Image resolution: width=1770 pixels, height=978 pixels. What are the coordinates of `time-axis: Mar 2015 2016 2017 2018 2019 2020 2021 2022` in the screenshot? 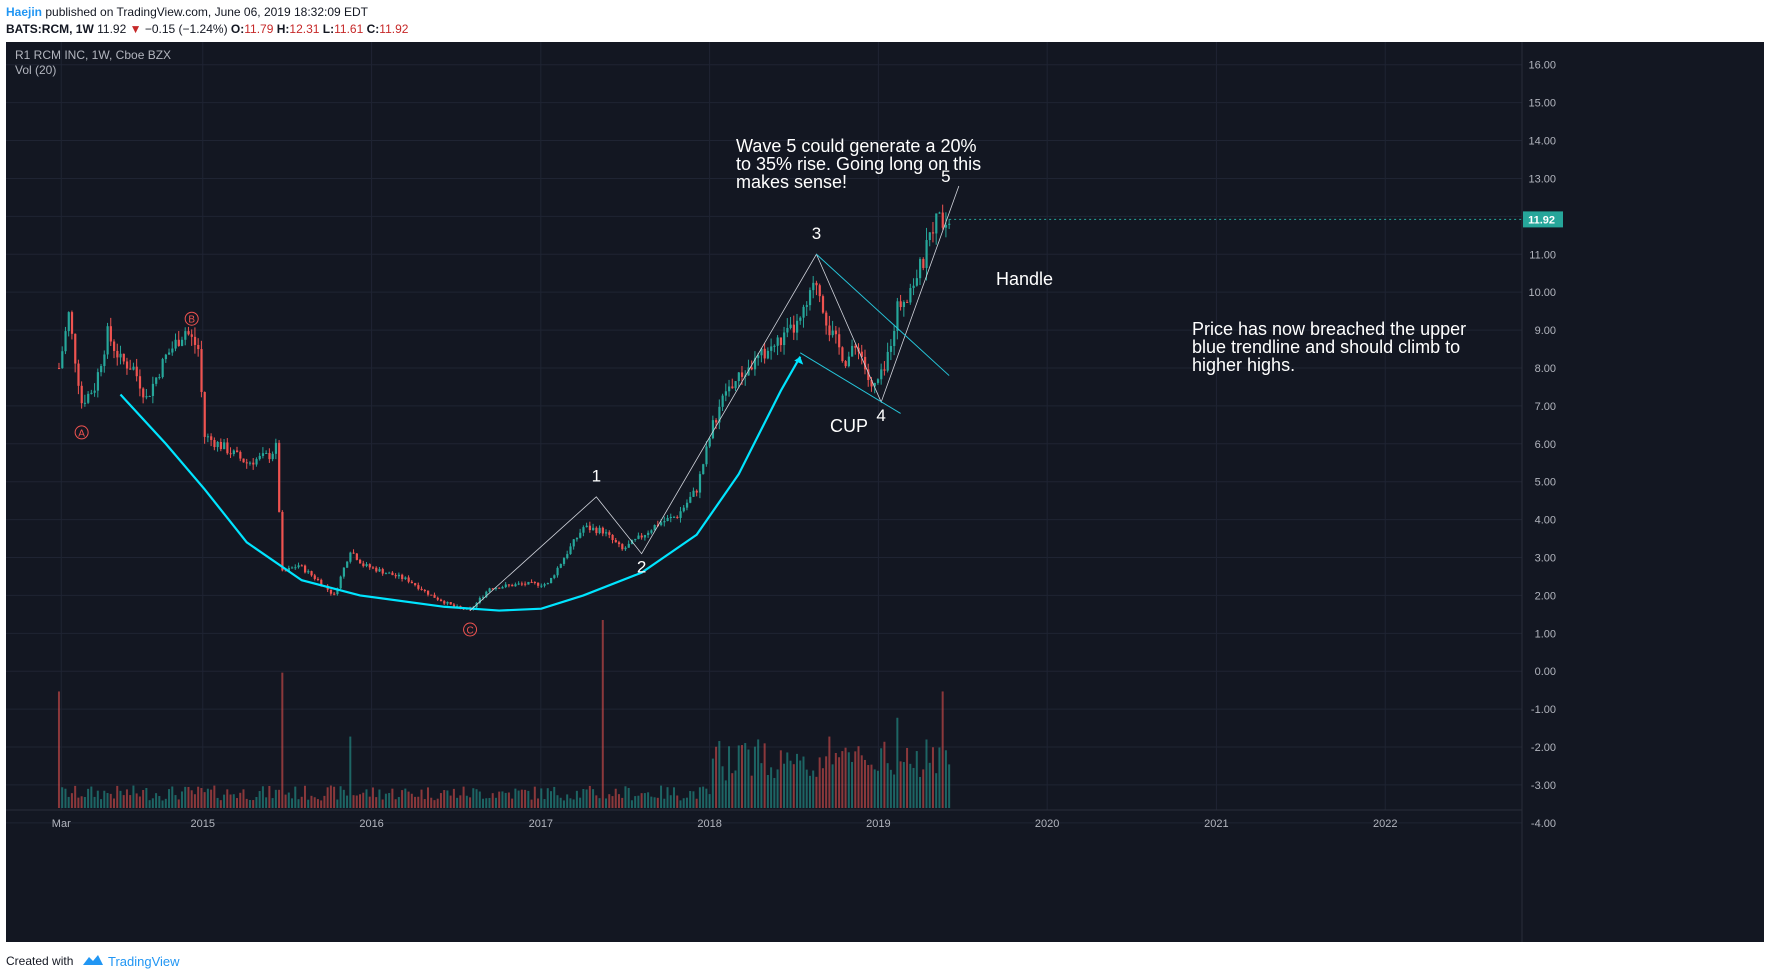 It's located at (764, 819).